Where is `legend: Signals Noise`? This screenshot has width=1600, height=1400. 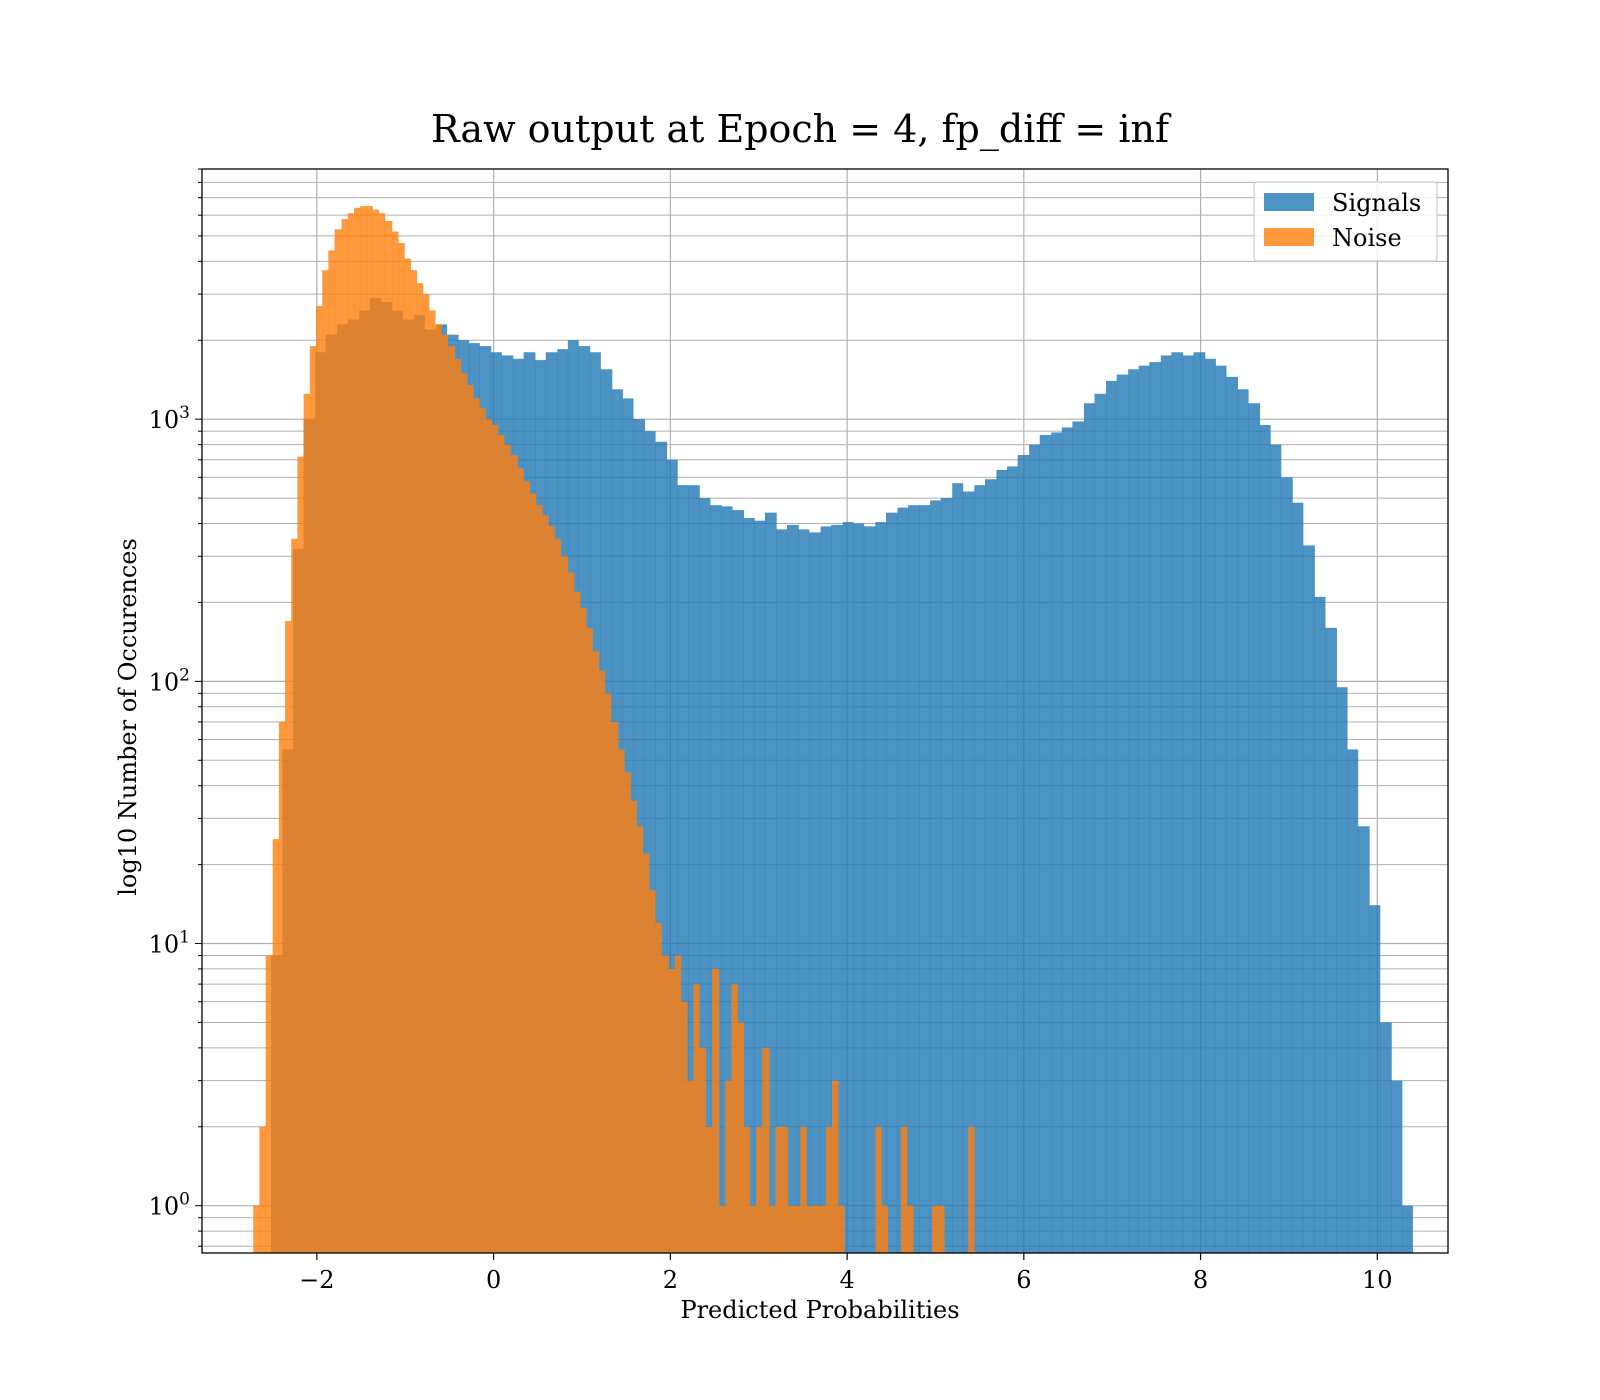 legend: Signals Noise is located at coordinates (1345, 221).